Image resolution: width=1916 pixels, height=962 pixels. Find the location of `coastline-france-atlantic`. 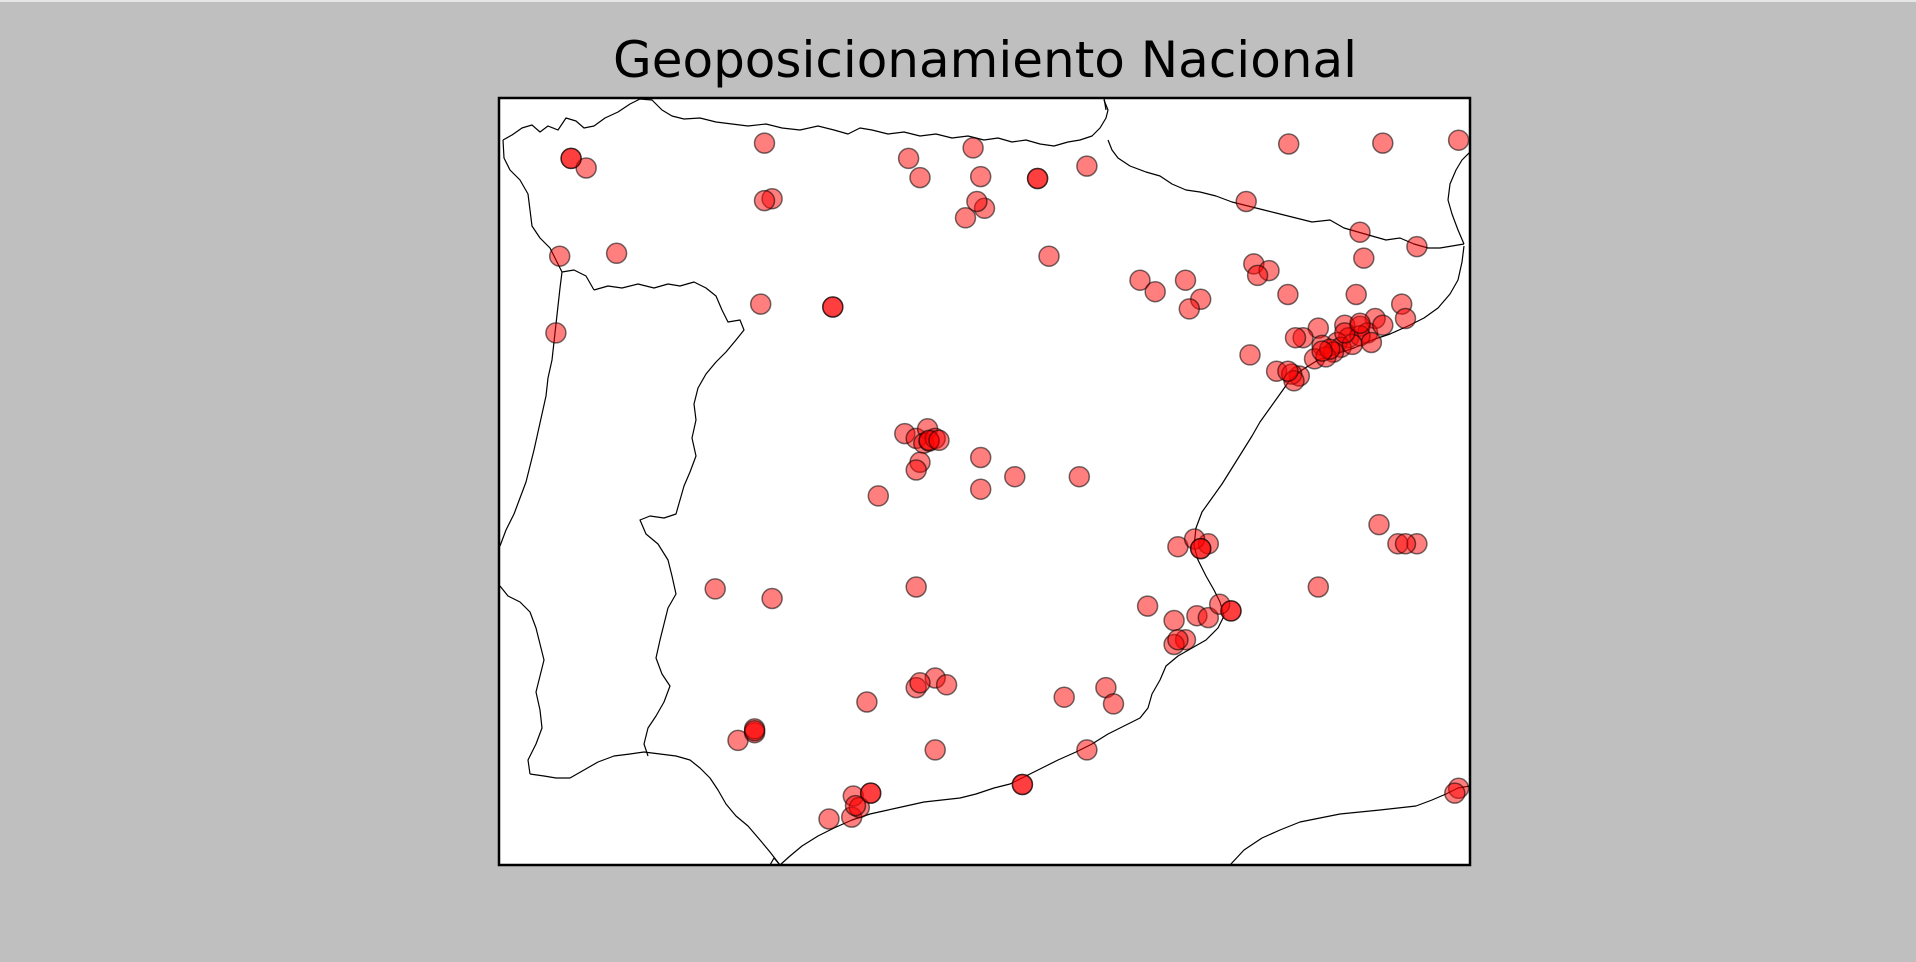

coastline-france-atlantic is located at coordinates (1105, 104).